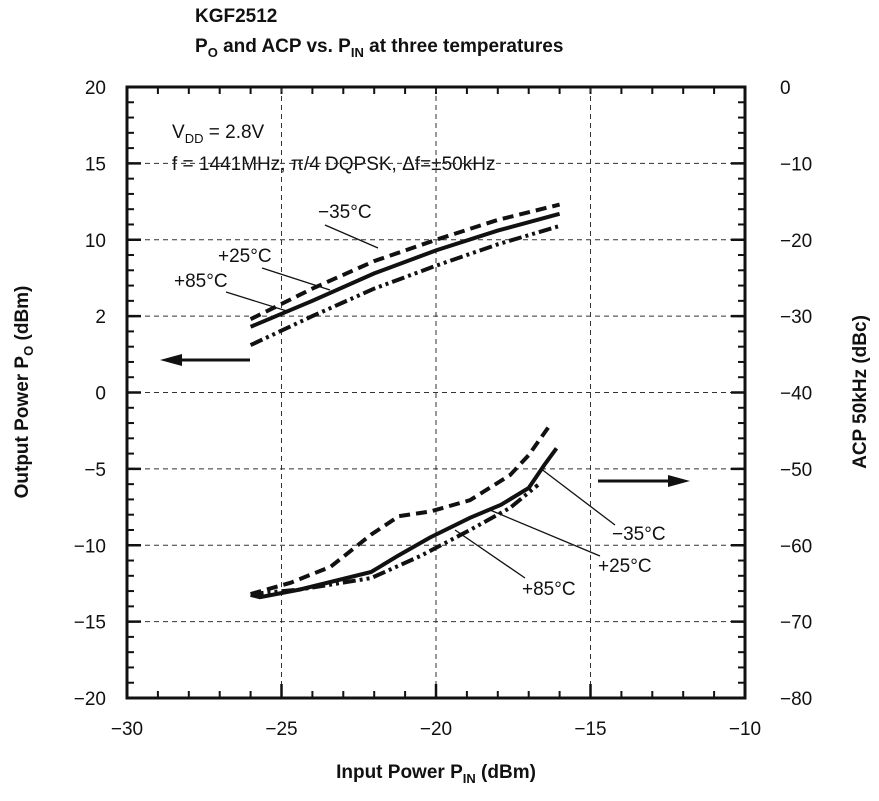  What do you see at coordinates (796, 623) in the screenshot?
I see `y2-tick-label: −70` at bounding box center [796, 623].